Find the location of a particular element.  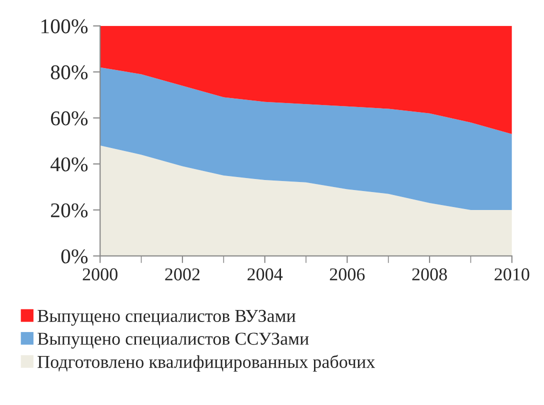

x-tick-label: 2006 is located at coordinates (347, 274).